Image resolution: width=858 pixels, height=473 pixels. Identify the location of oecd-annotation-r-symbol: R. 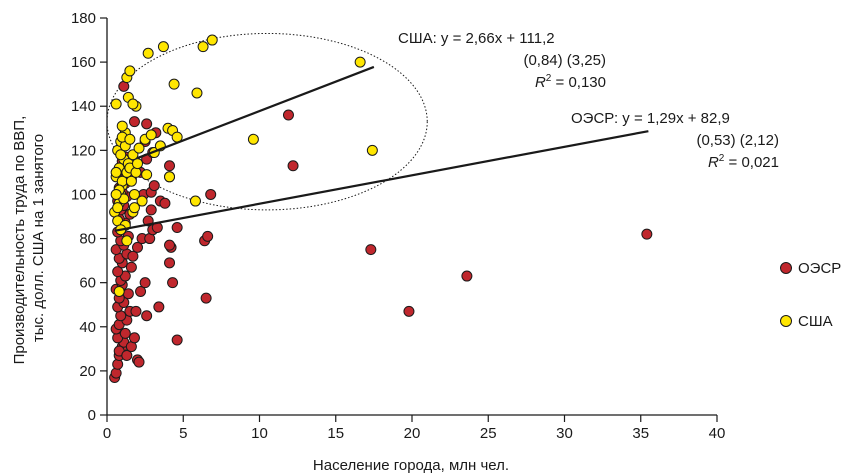
(713, 162).